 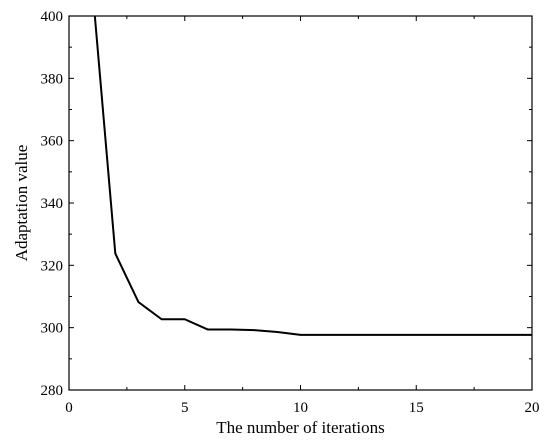 What do you see at coordinates (69, 408) in the screenshot?
I see `x-tick-label: 0` at bounding box center [69, 408].